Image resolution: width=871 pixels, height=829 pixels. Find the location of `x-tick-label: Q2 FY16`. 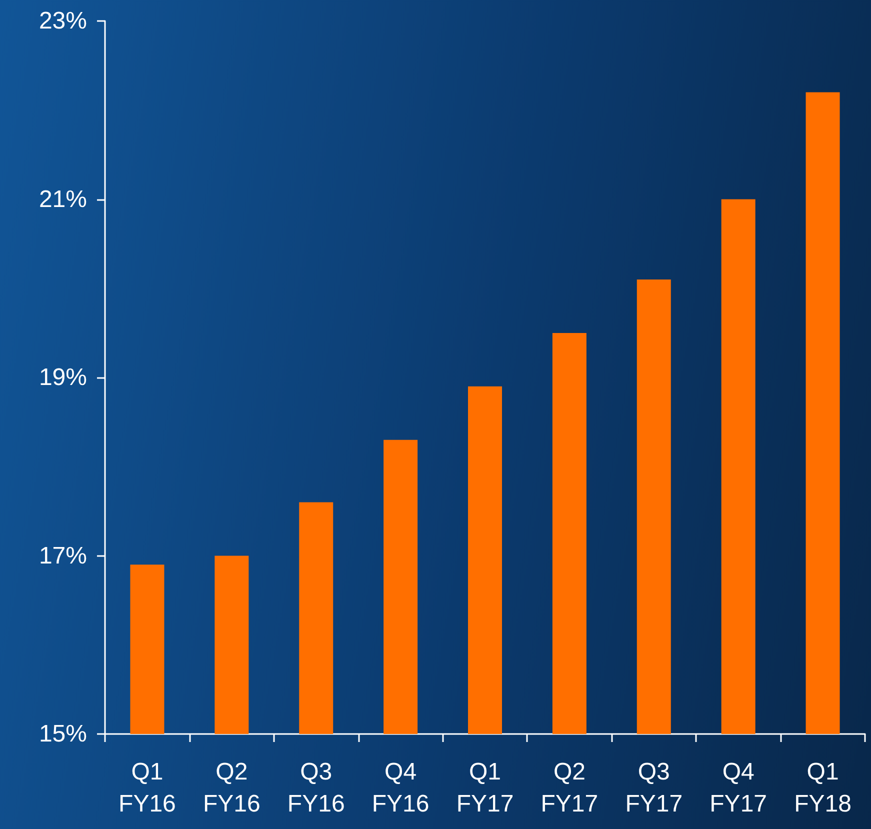

x-tick-label: Q2 FY16 is located at coordinates (231, 788).